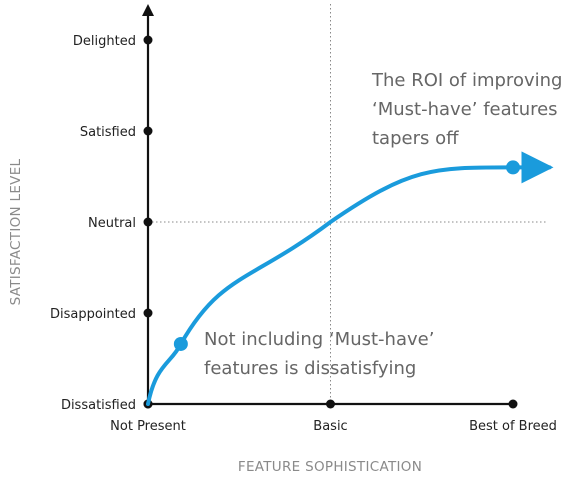 Image resolution: width=586 pixels, height=480 pixels. Describe the element at coordinates (93, 314) in the screenshot. I see `y-tick-label: Disappointed` at that location.